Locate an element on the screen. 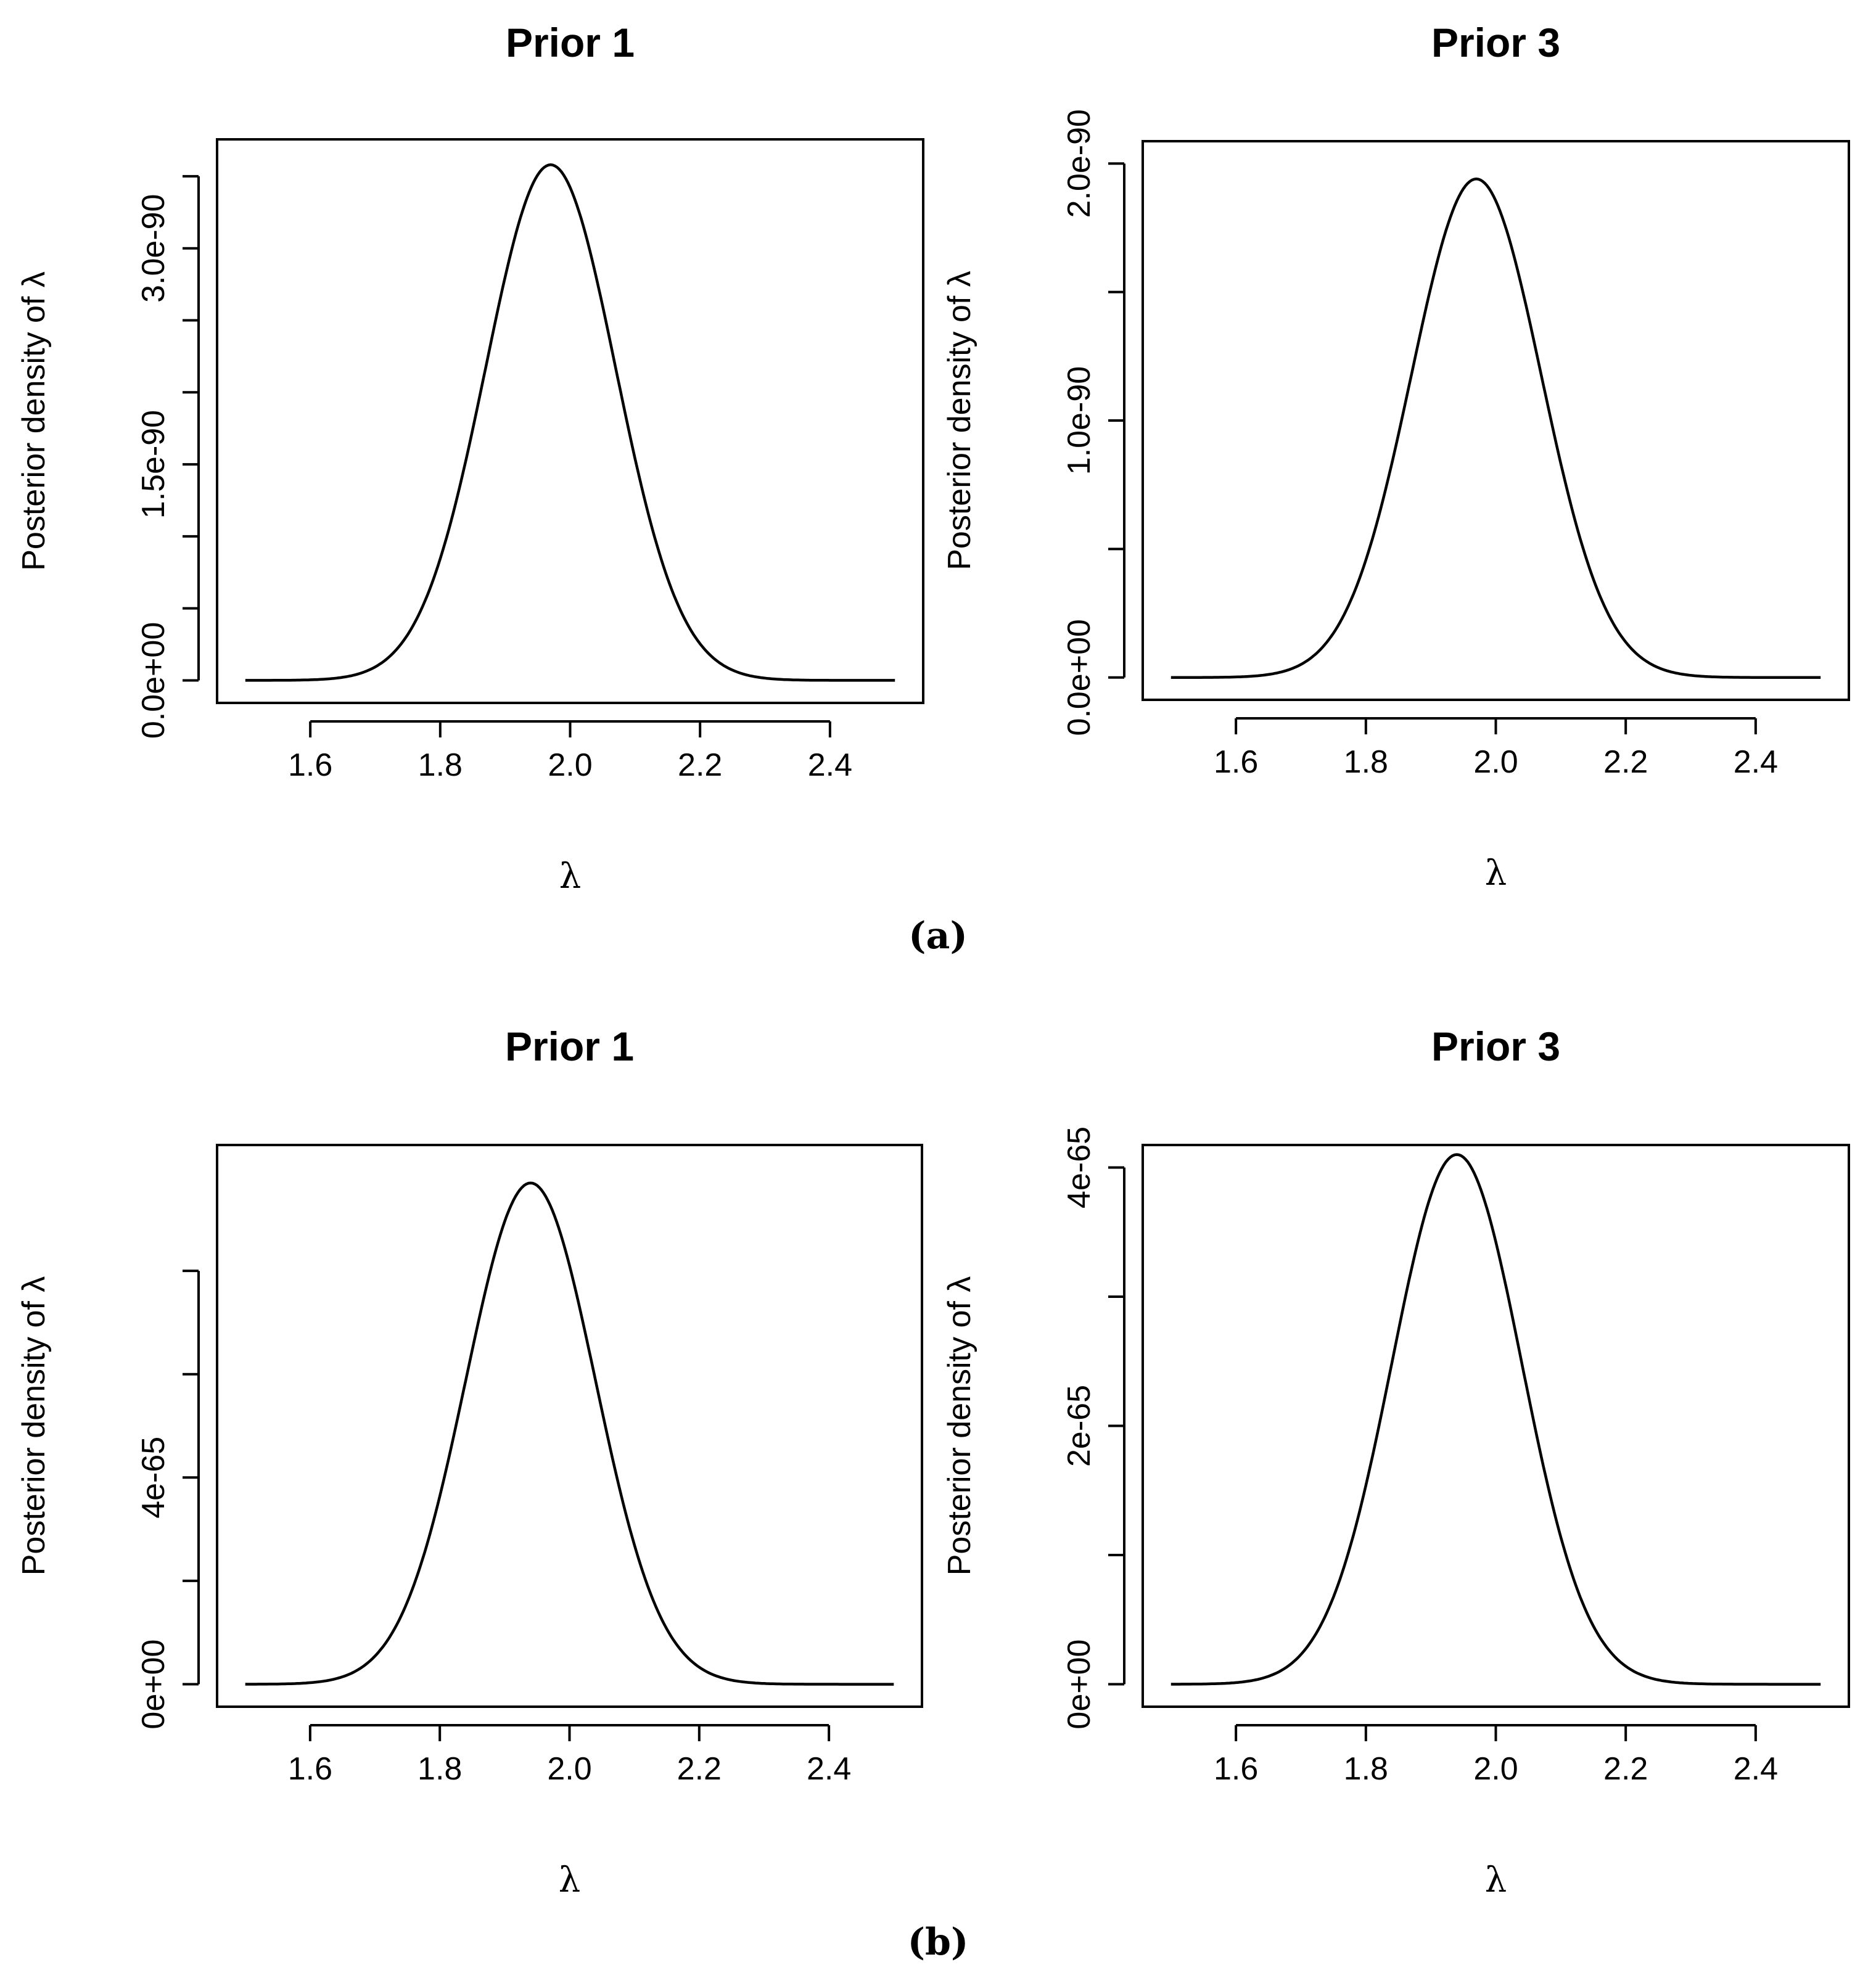 This screenshot has width=1876, height=1970. y-tick-label: 2.0e-90 is located at coordinates (1079, 163).